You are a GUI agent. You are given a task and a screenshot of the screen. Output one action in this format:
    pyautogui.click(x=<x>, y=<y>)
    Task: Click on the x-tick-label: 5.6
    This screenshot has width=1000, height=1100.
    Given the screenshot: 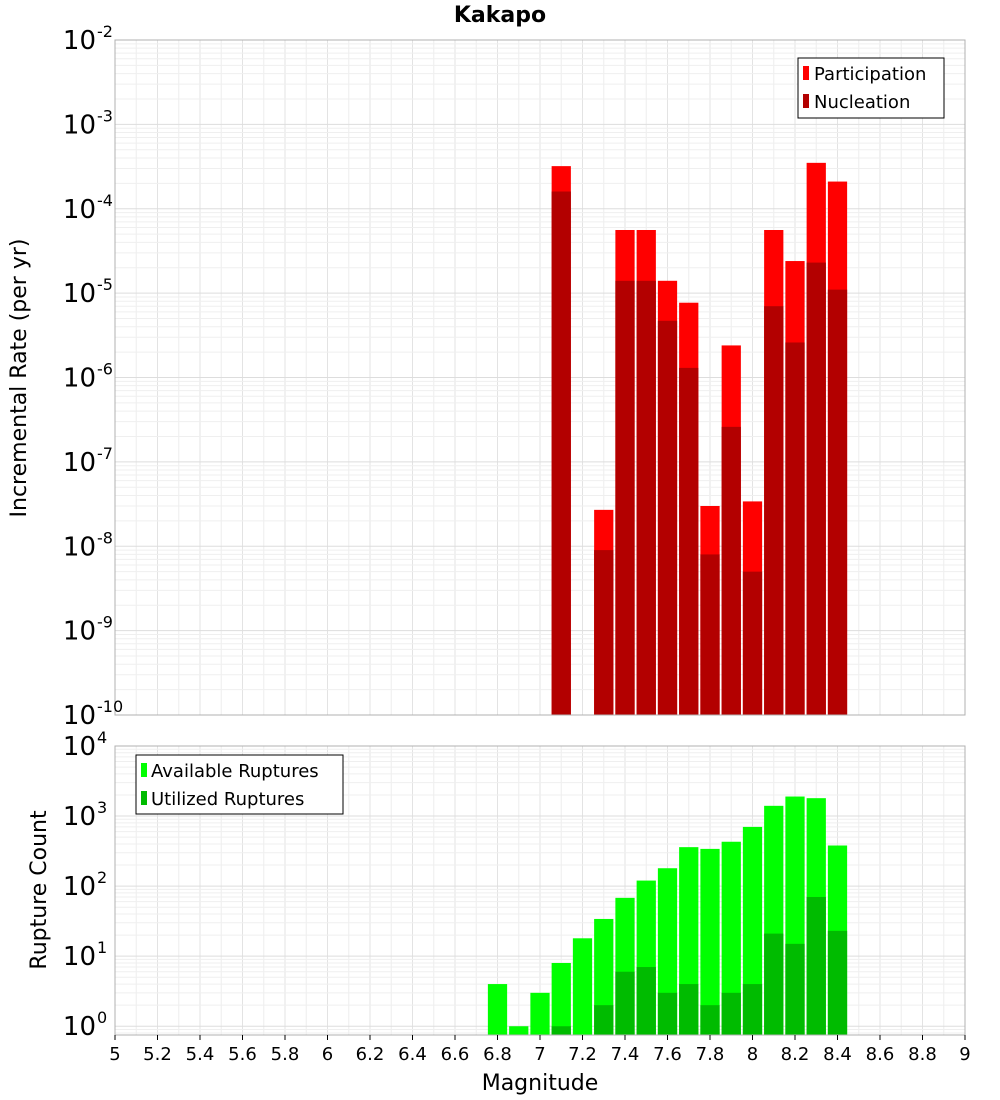 What is the action you would take?
    pyautogui.click(x=242, y=1054)
    